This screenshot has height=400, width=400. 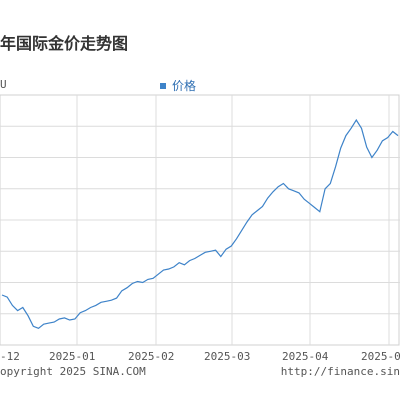 I want to click on x-tick-label: 2025-03, so click(x=227, y=356).